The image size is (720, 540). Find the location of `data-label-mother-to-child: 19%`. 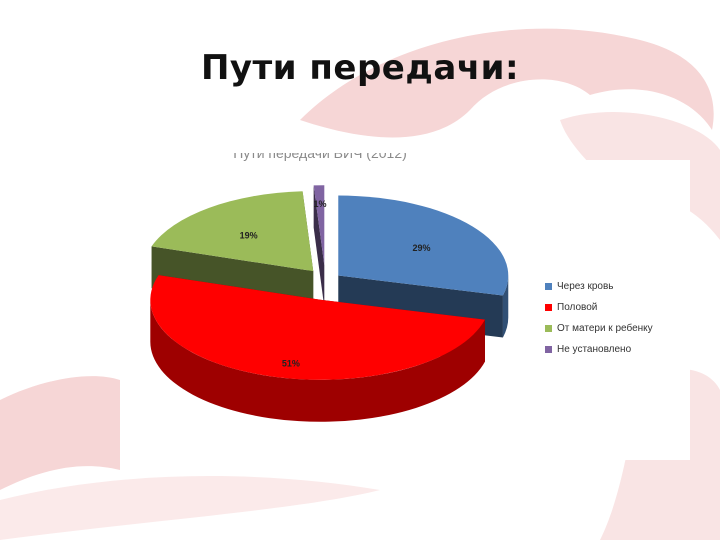

data-label-mother-to-child: 19% is located at coordinates (249, 235).